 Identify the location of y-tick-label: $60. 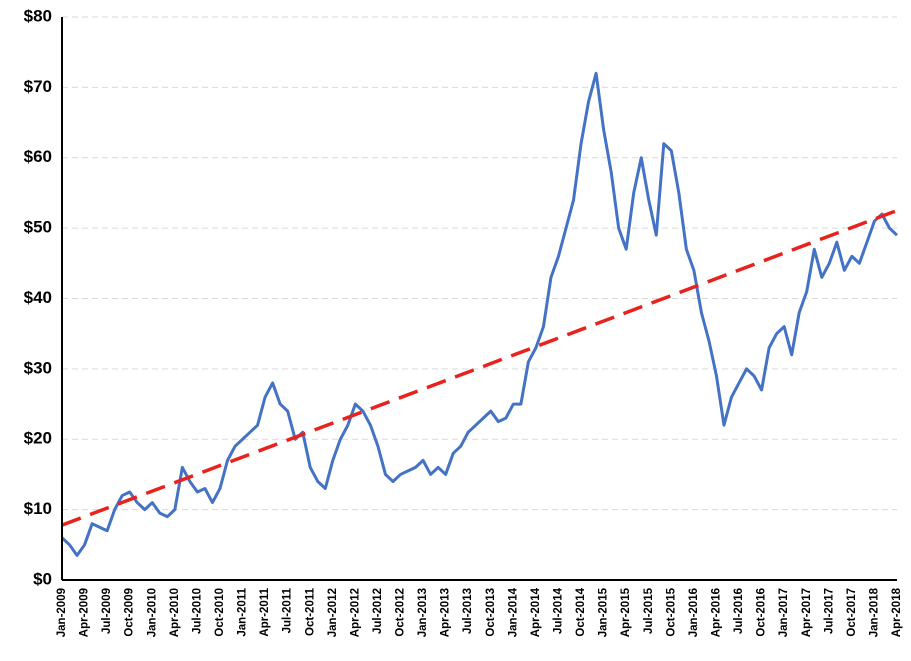
(38, 156).